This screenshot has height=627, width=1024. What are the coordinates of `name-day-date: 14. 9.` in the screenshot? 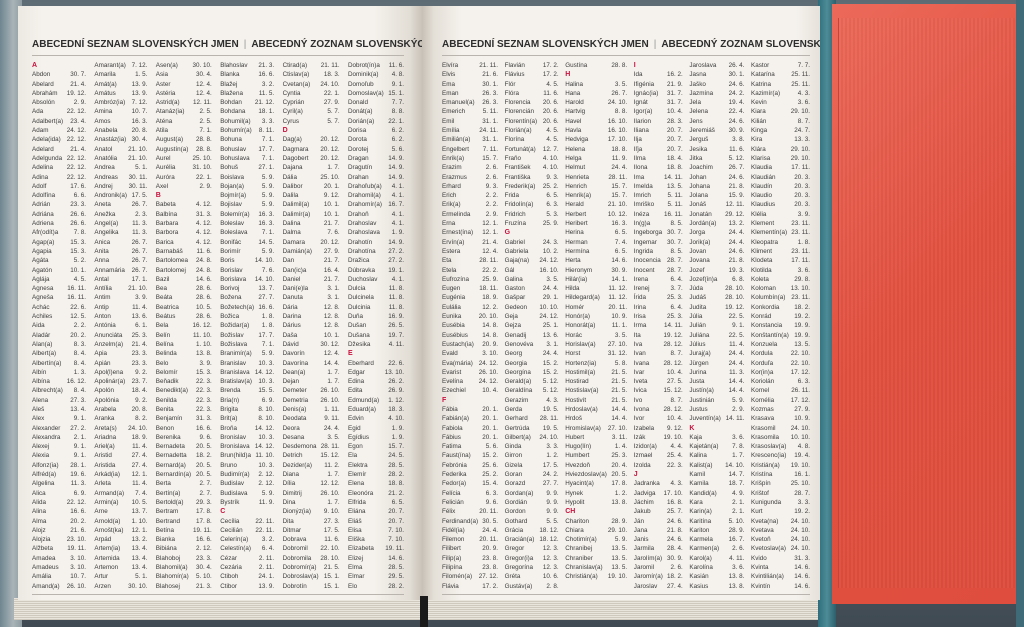 It's located at (396, 168).